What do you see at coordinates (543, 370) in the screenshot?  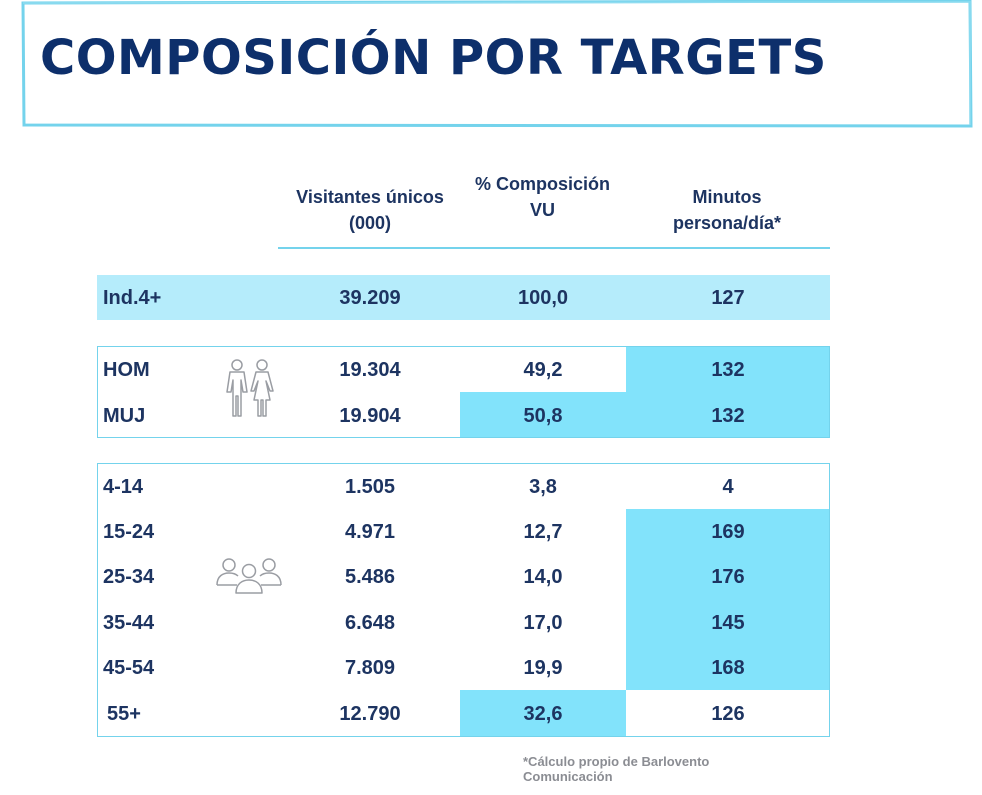 I see `row-comp: 49,2` at bounding box center [543, 370].